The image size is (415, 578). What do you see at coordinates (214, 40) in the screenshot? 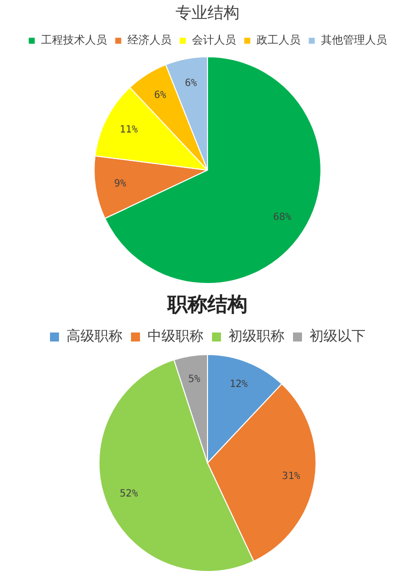
I see `legend-label: 会计人员` at bounding box center [214, 40].